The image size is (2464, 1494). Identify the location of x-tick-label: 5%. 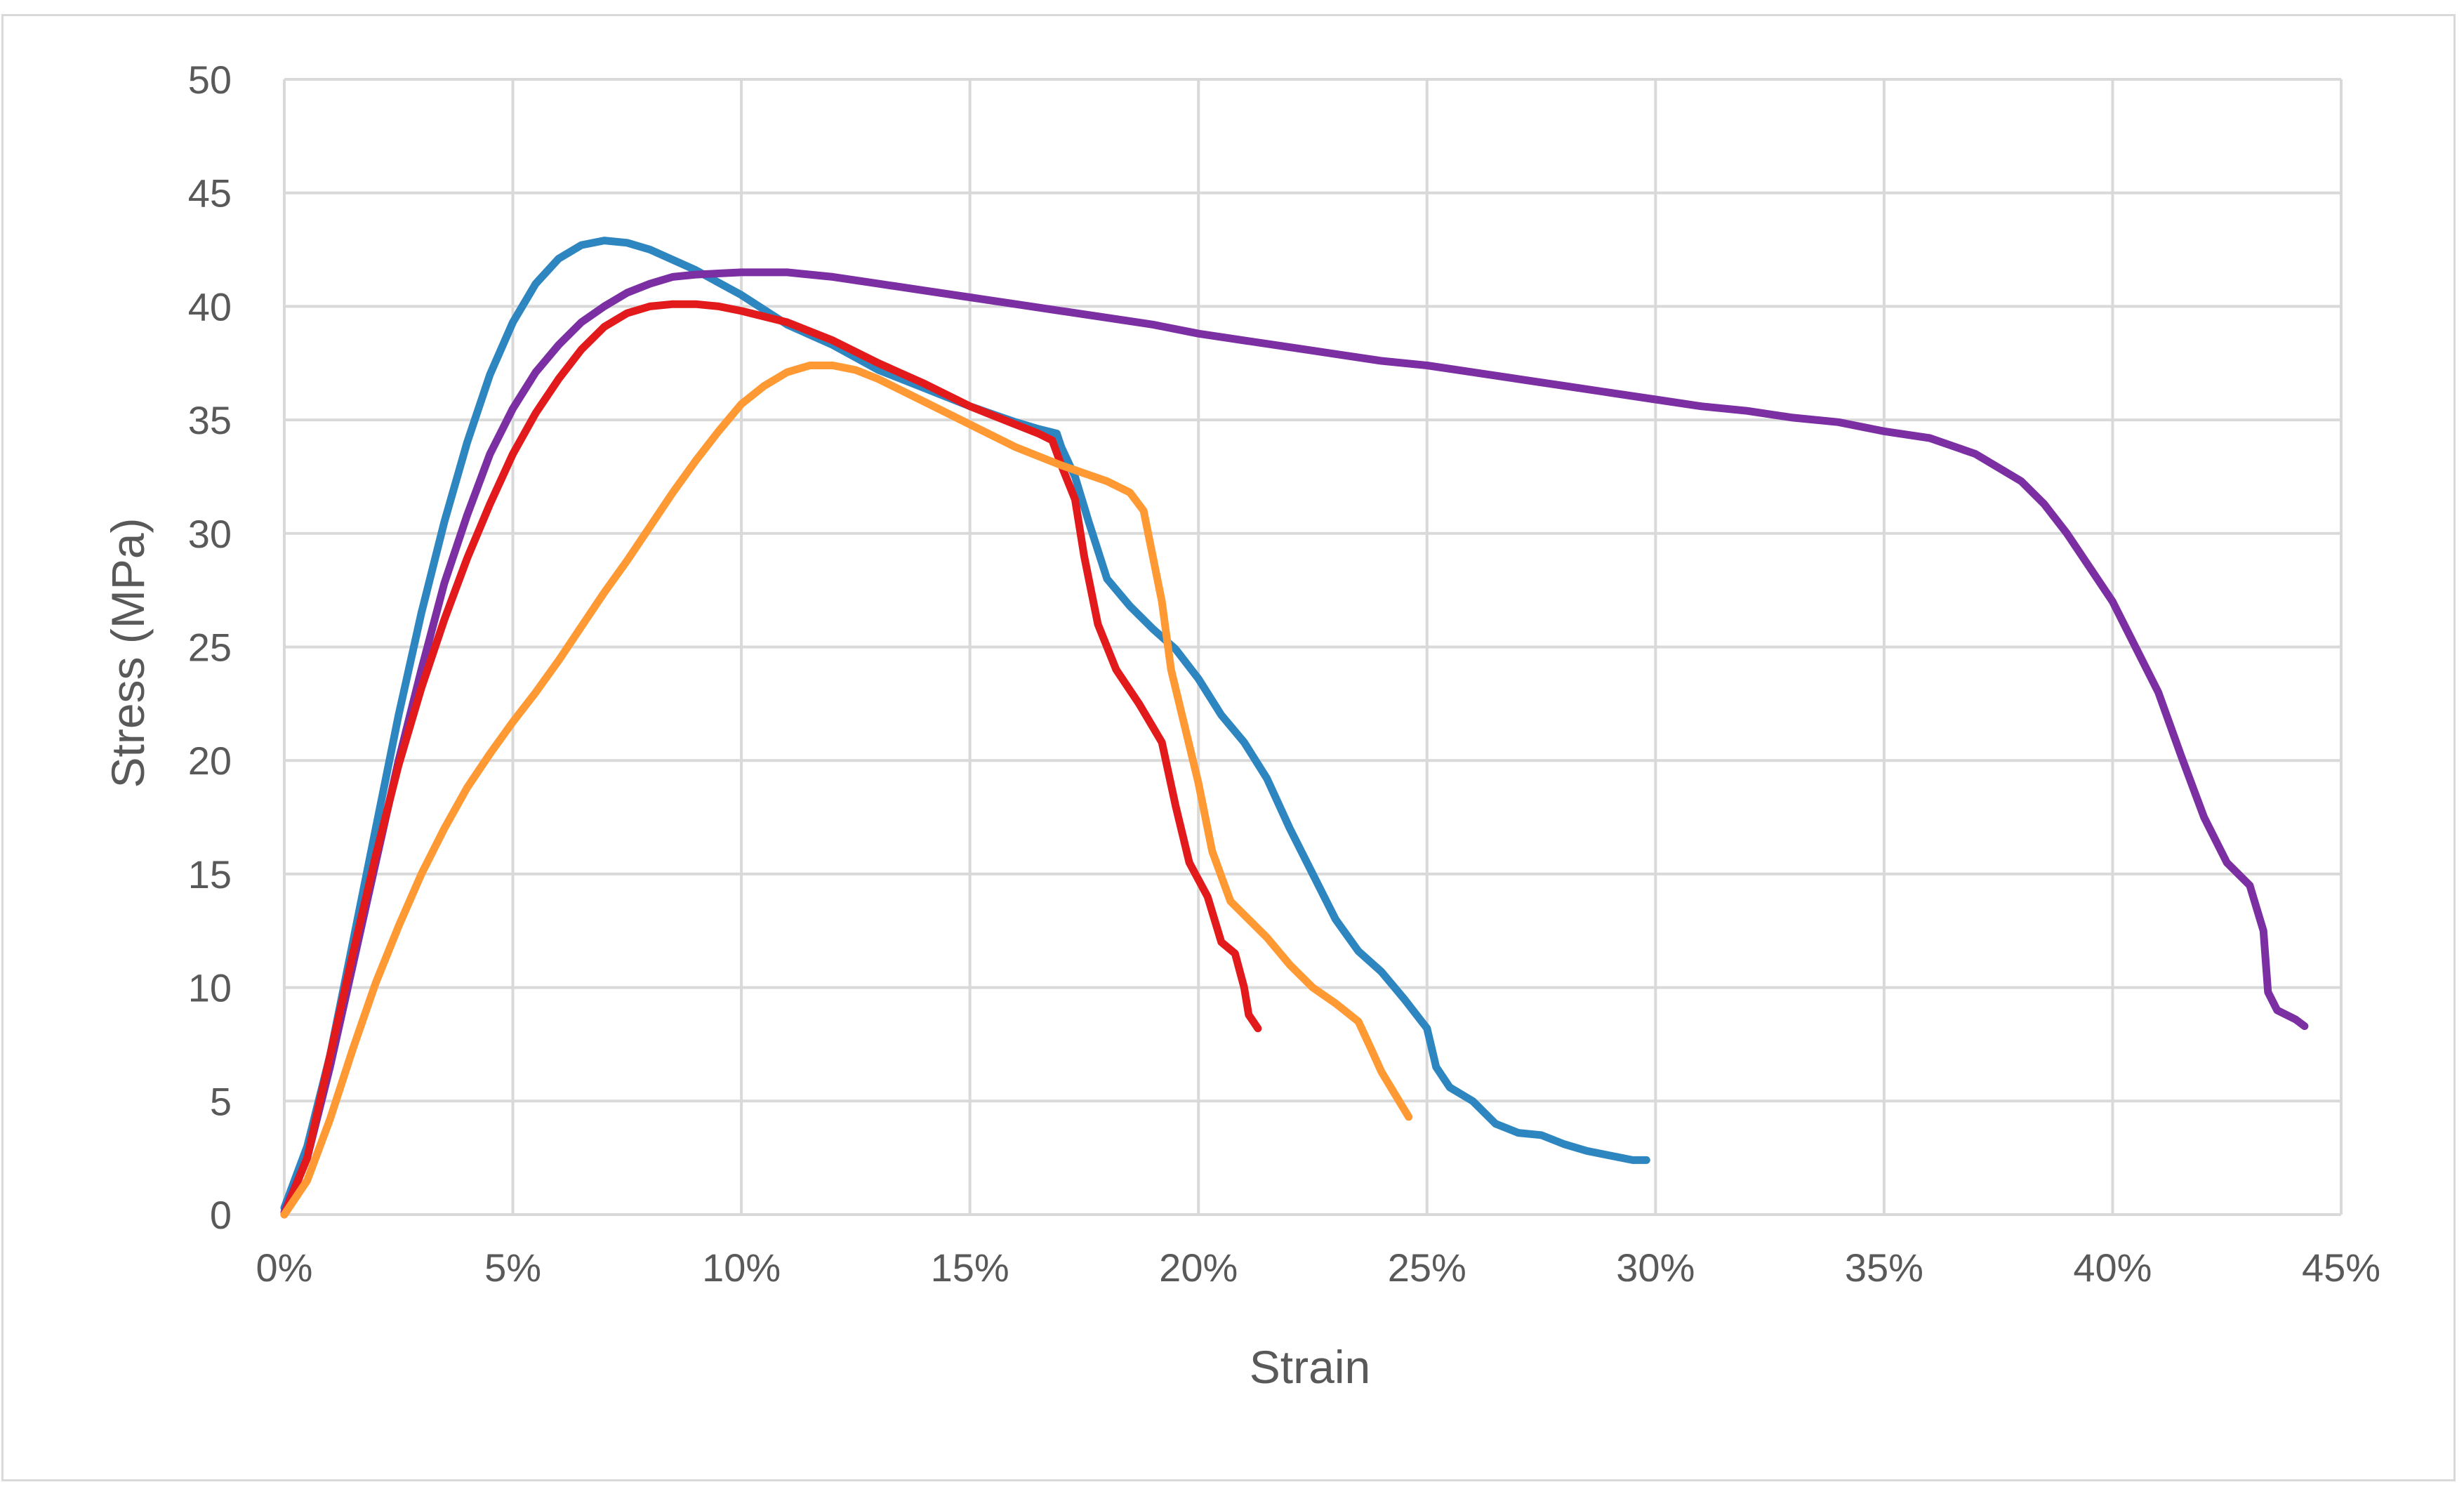
(513, 1267).